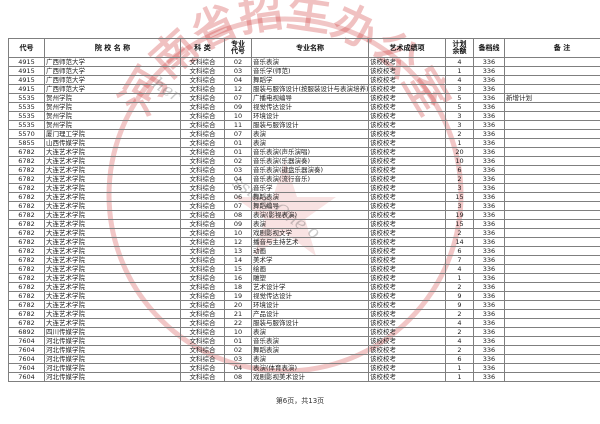 This screenshot has height=424, width=600. What do you see at coordinates (26, 134) in the screenshot?
I see `table-cell: 5570` at bounding box center [26, 134].